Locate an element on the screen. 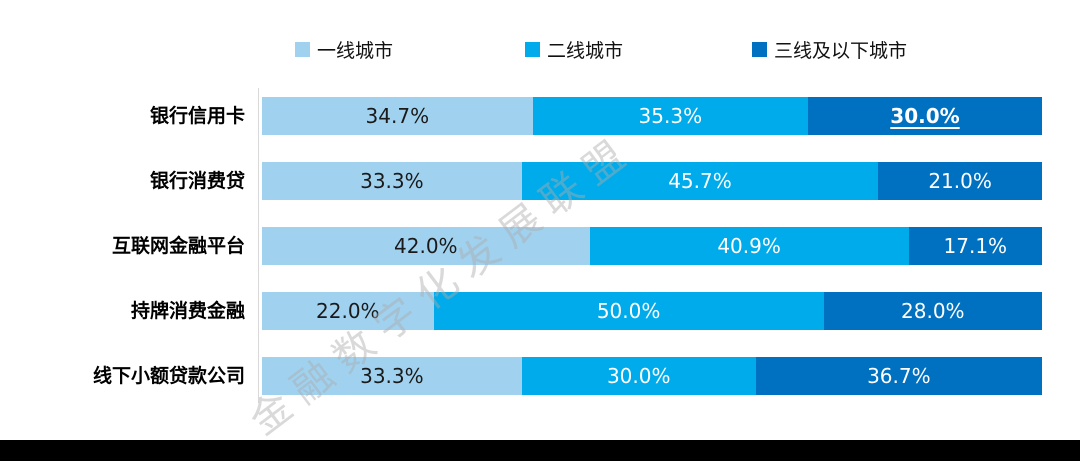 The image size is (1080, 461). legend-swatch-tier2 is located at coordinates (532, 49).